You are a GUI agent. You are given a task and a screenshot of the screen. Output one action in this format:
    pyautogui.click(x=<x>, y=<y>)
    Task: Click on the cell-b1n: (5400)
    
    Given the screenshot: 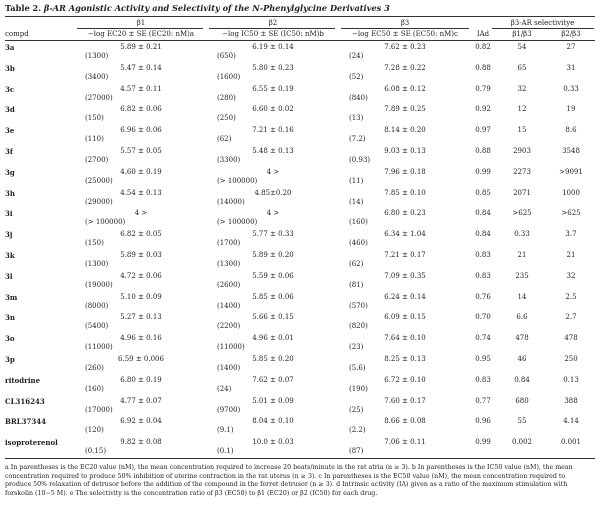 What is the action you would take?
    pyautogui.click(x=97, y=326)
    